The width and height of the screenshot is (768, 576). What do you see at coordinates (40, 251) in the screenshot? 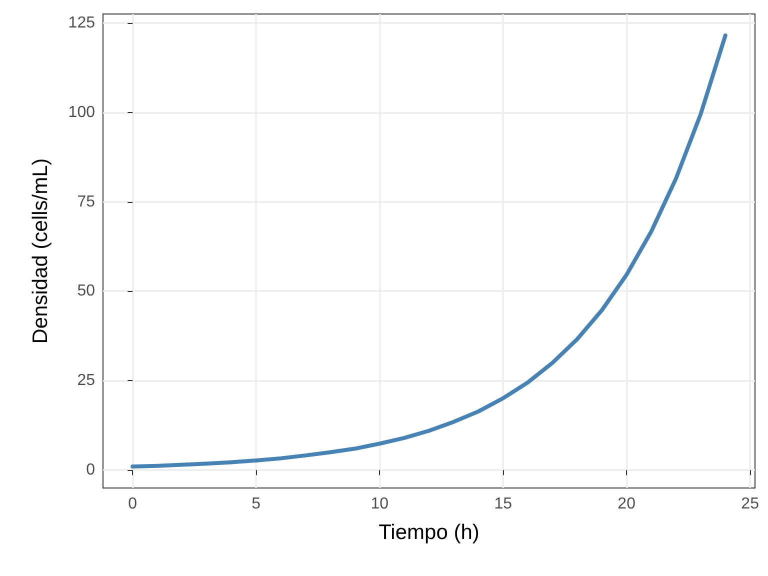
I see `y-axis-title: Densidad (cells/mL)` at bounding box center [40, 251].